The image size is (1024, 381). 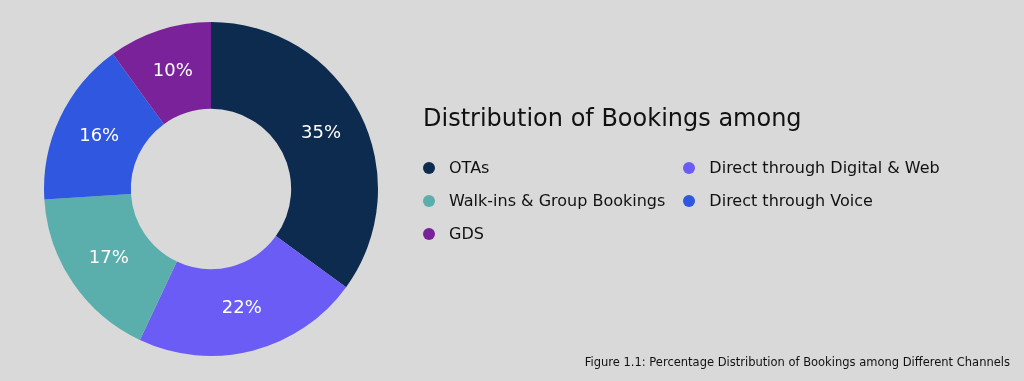 I want to click on data-label: 10%, so click(x=172, y=70).